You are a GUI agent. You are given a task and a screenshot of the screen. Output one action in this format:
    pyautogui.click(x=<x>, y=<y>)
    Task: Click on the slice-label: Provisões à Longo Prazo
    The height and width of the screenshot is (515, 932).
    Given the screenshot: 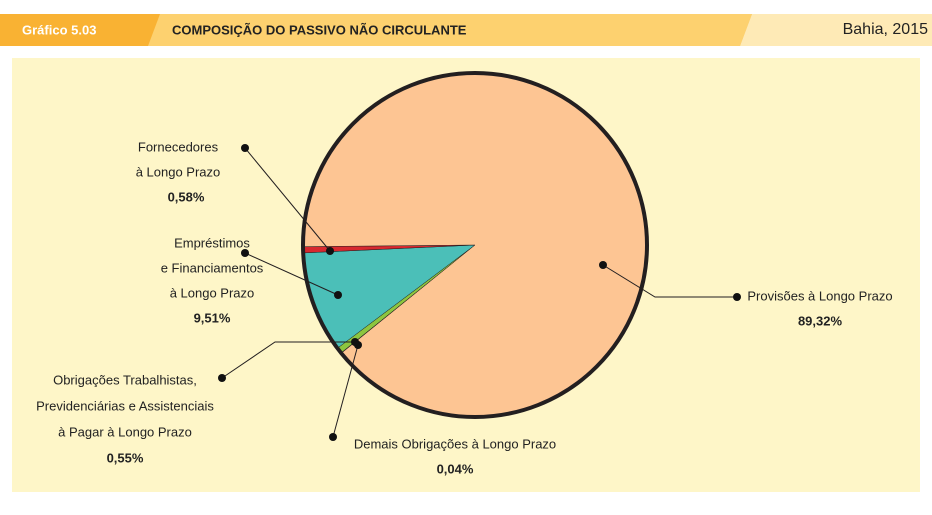 What is the action you would take?
    pyautogui.click(x=819, y=295)
    